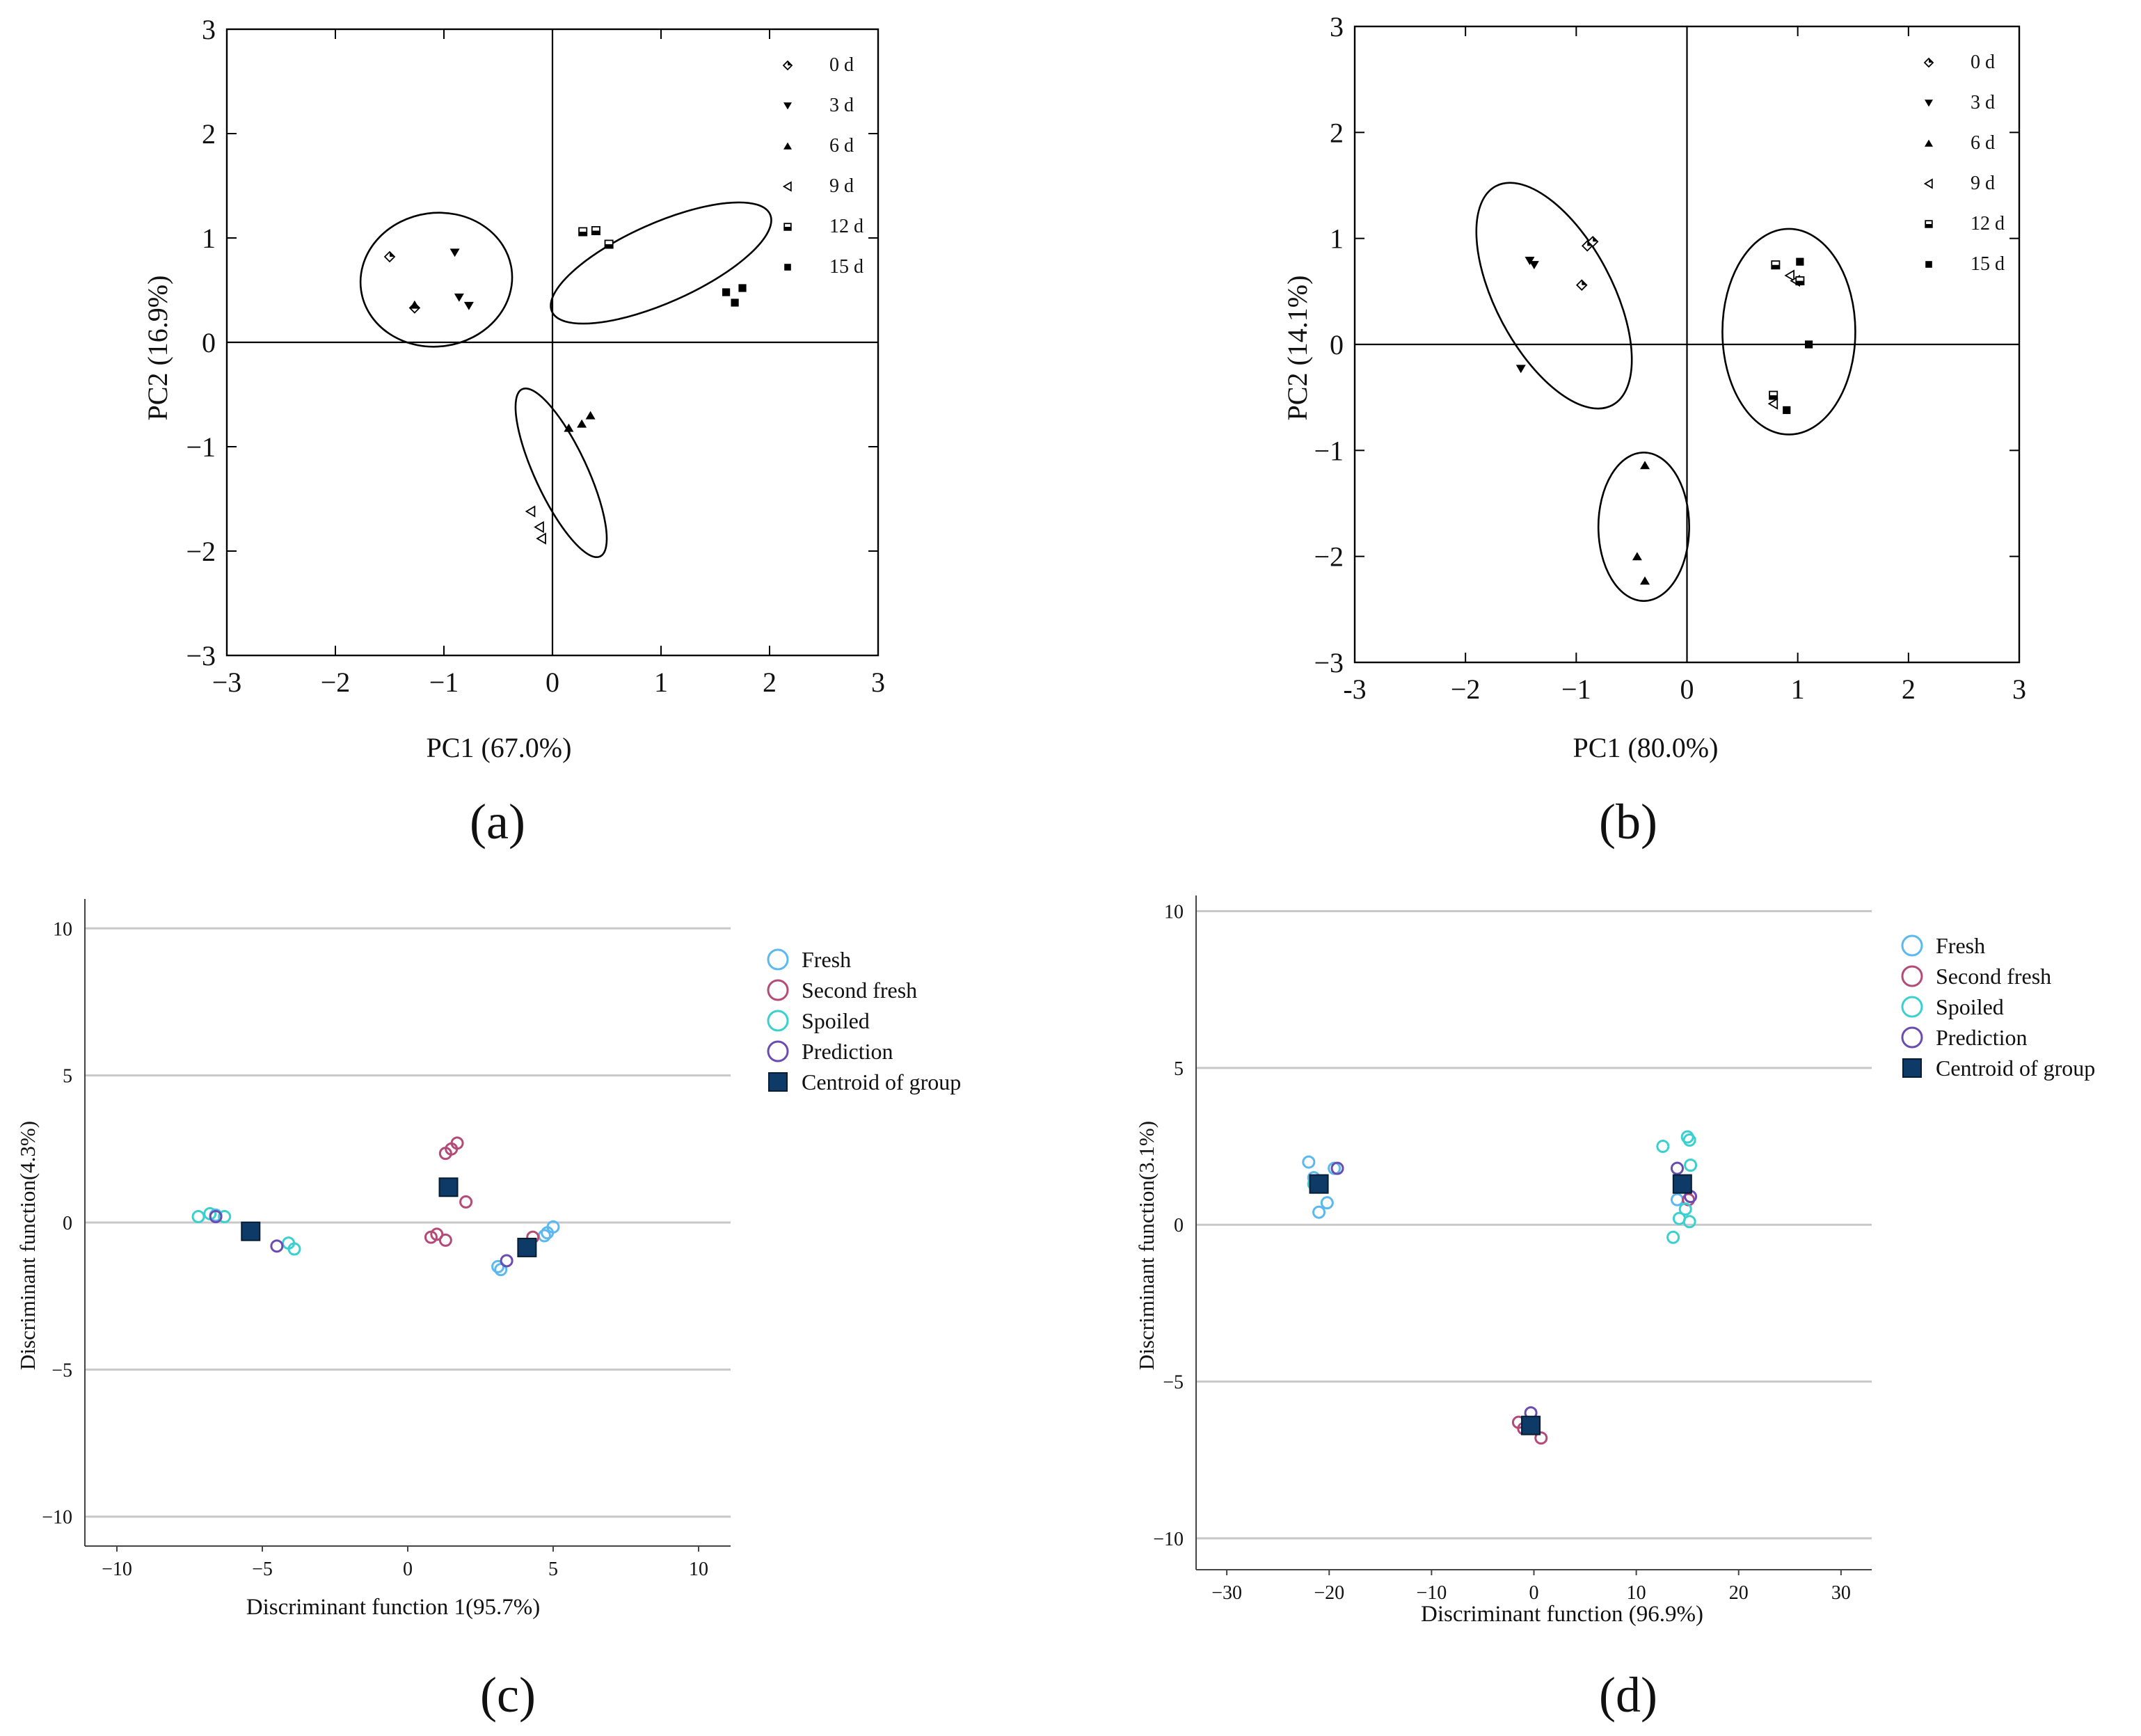 This screenshot has width=2141, height=1736. What do you see at coordinates (1670, 358) in the screenshot?
I see `pca-plot-area-b: -3 −2 −1 0 1 2 3 −3 −2 −1 0 1 2 3 0 d 3 d 6 d 9 d 12 d 15 d` at bounding box center [1670, 358].